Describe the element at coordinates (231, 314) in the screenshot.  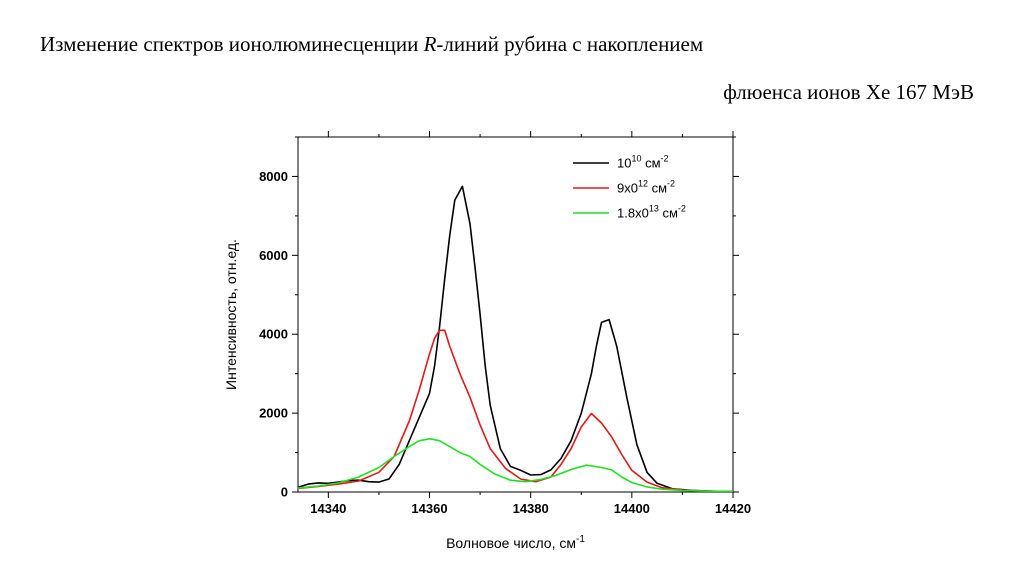
I see `y-axis-label: Интенсивность, отн.ед.` at that location.